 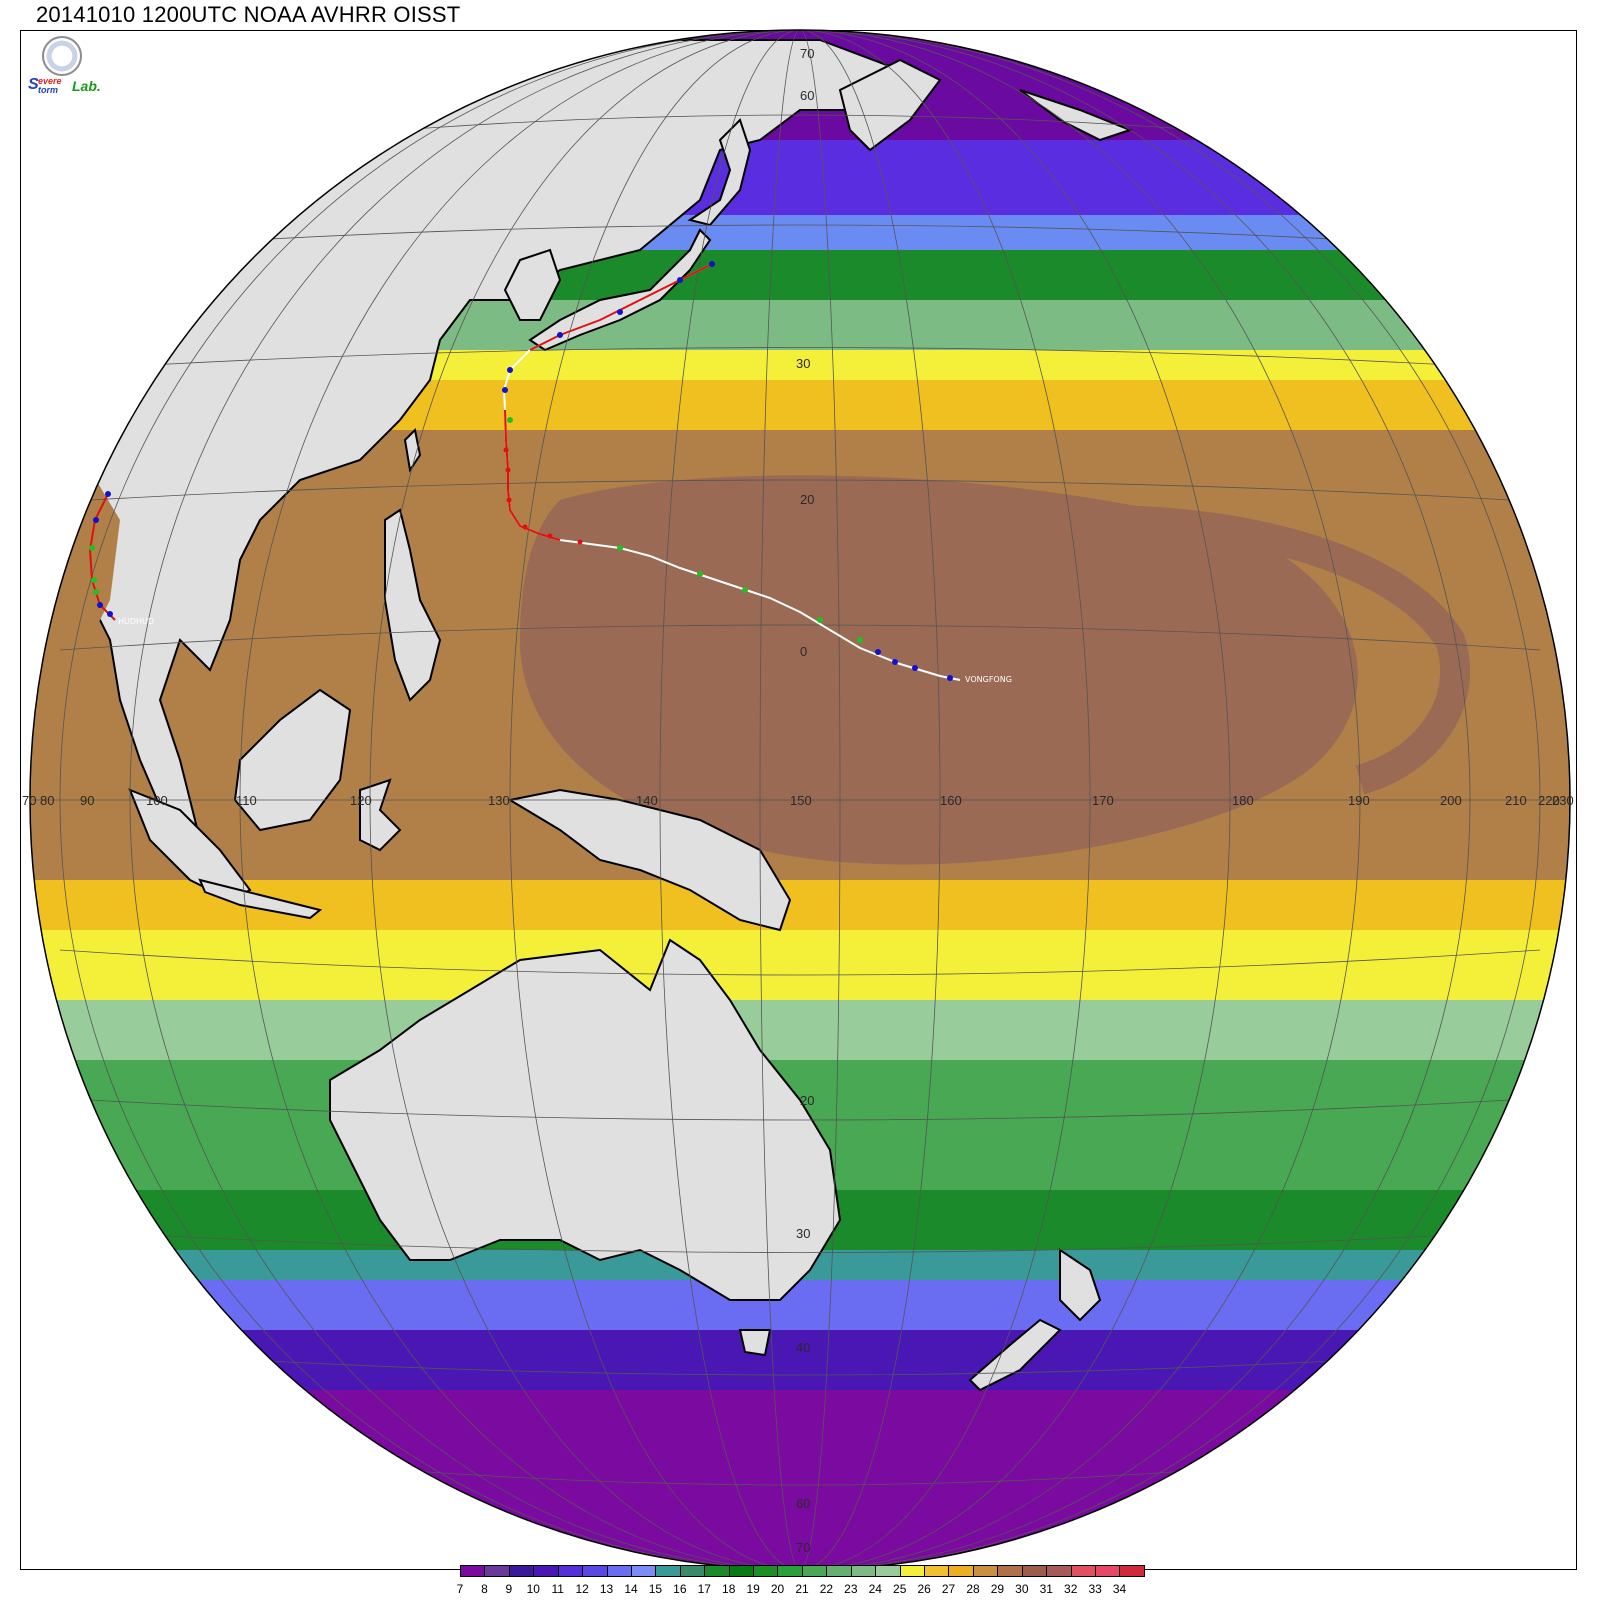 What do you see at coordinates (585, 1119) in the screenshot?
I see `land-australia` at bounding box center [585, 1119].